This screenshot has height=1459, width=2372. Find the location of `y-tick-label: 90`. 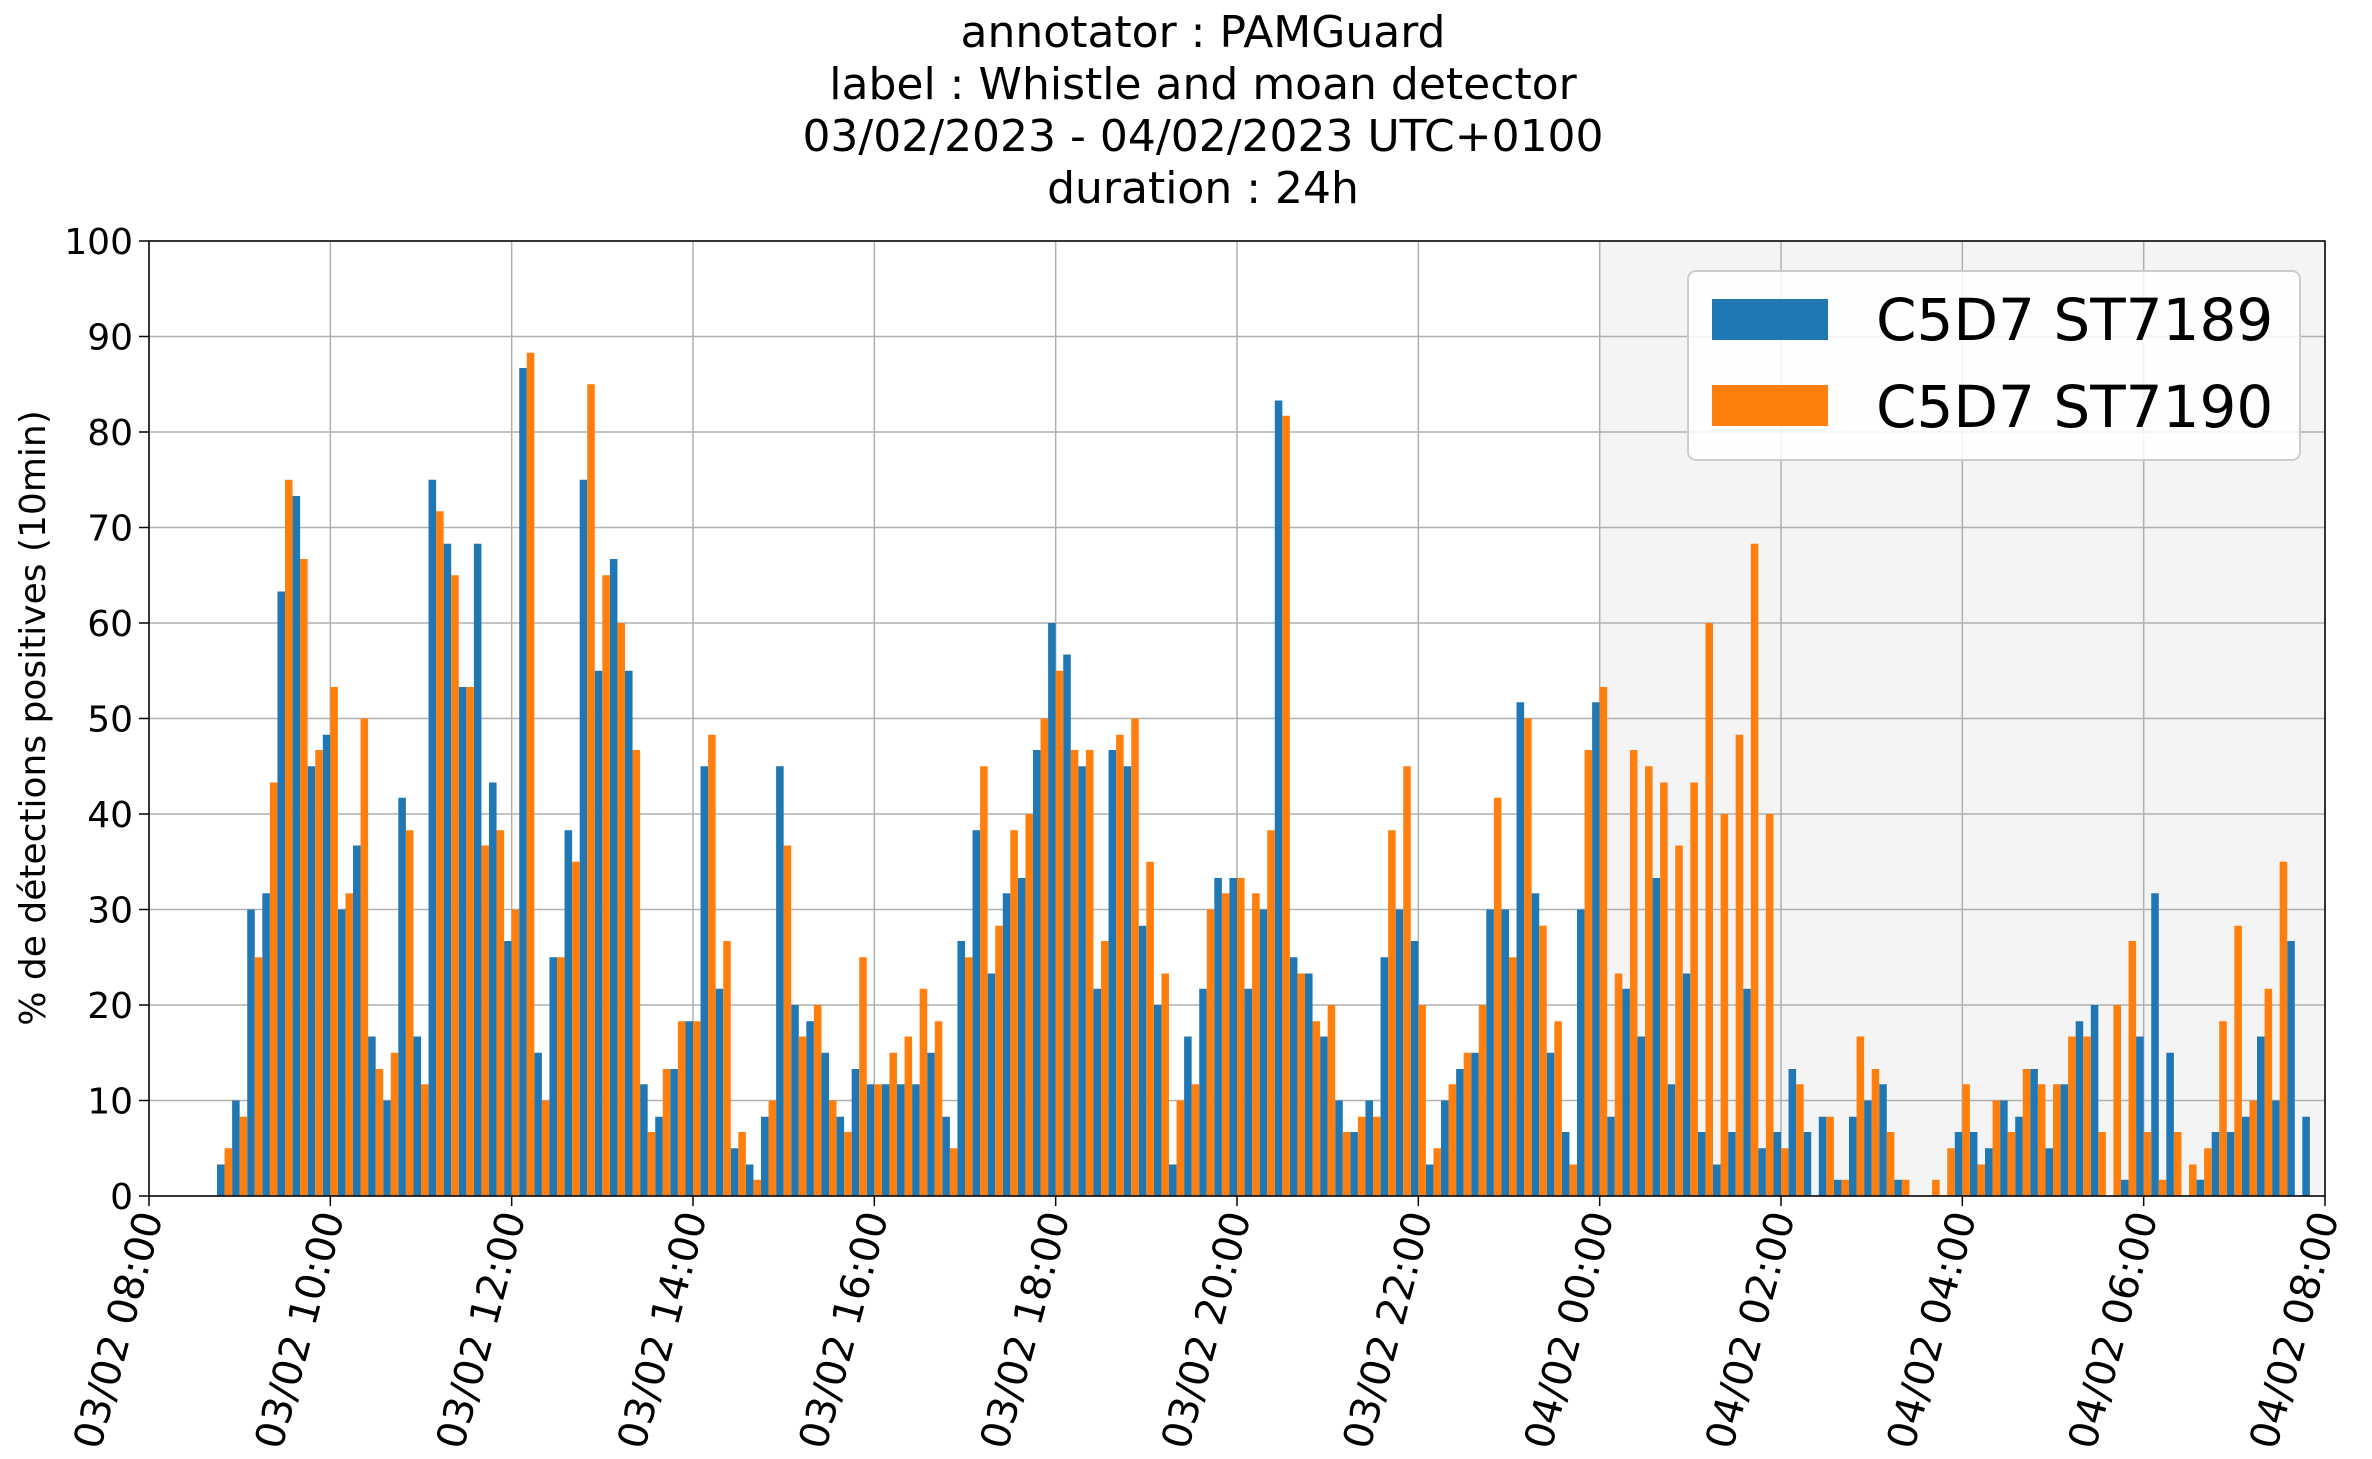

y-tick-label: 90 is located at coordinates (110, 338).